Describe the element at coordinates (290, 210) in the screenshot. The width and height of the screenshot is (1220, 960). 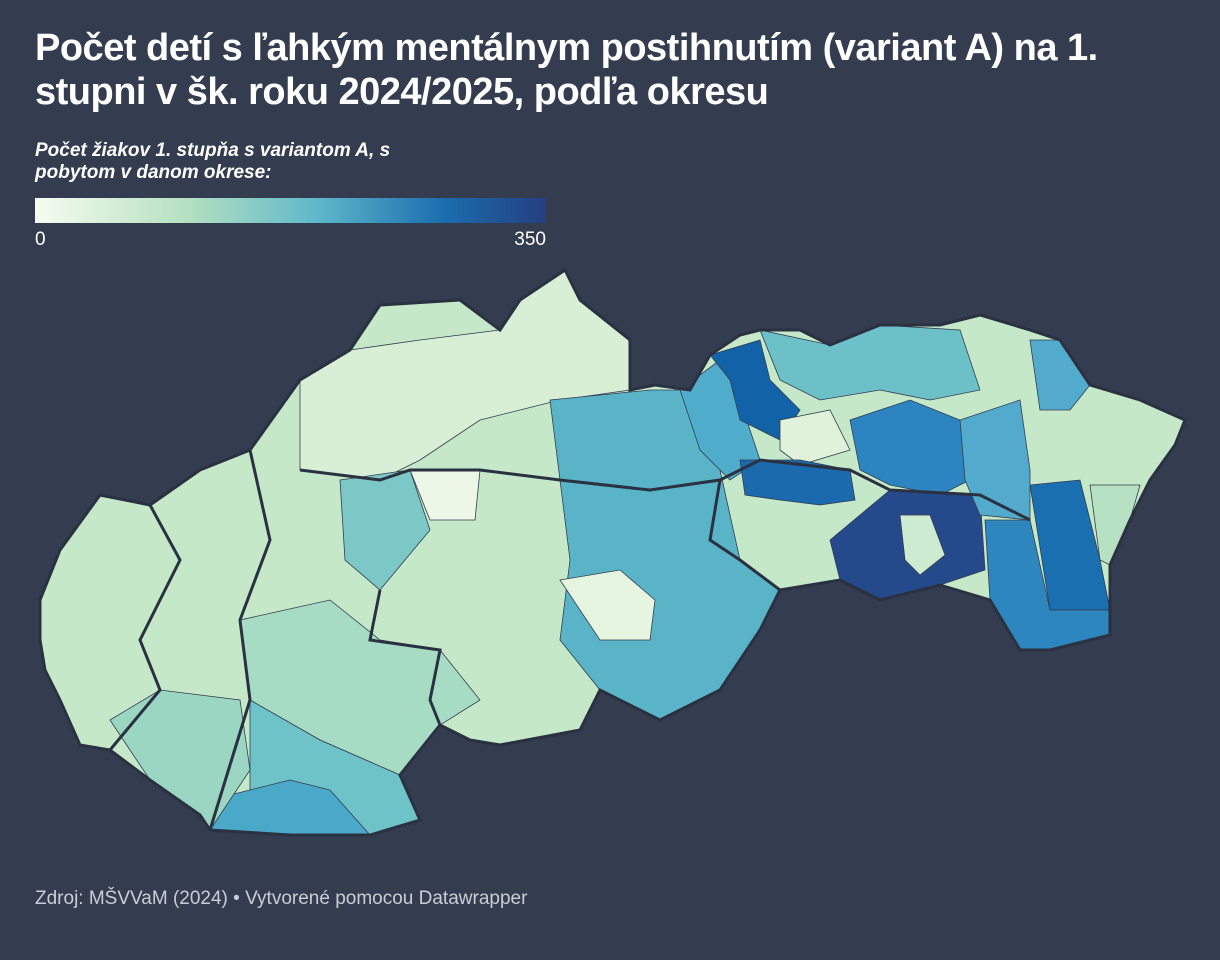
I see `legend-scale` at that location.